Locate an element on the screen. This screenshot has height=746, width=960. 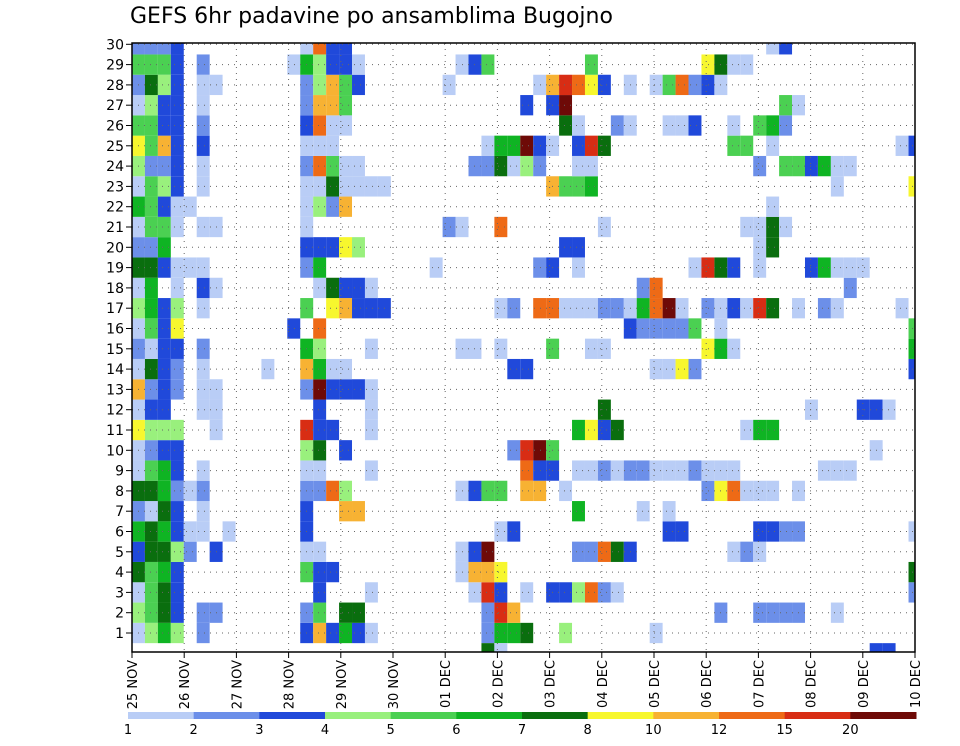
y-tick-label: 10 is located at coordinates (115, 451).